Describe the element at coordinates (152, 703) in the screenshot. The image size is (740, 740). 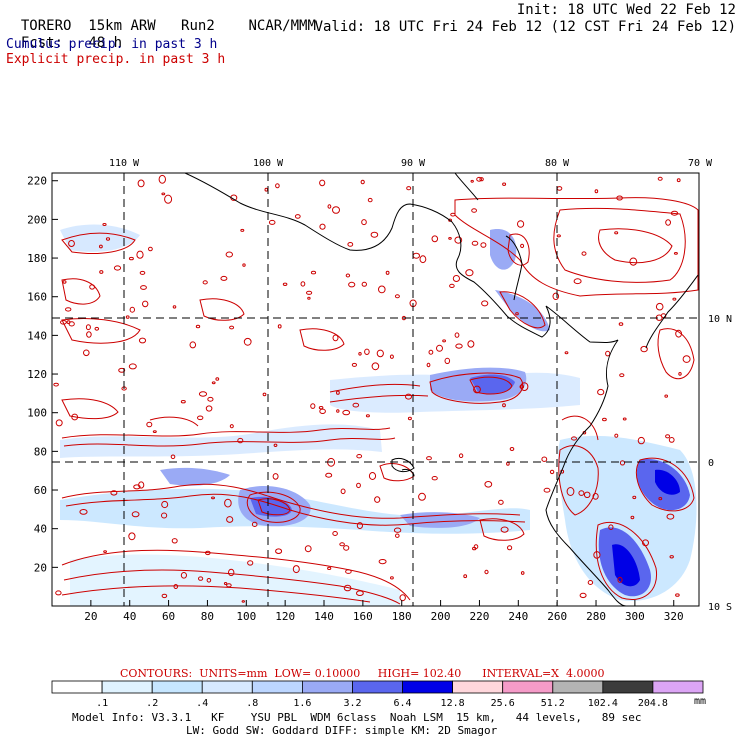
I see `colorbar-label: .2` at that location.